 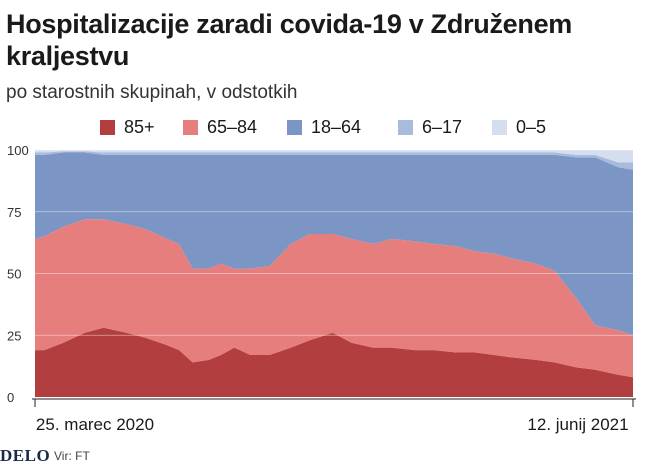 What do you see at coordinates (334, 362) in the screenshot?
I see `area-series-85plus` at bounding box center [334, 362].